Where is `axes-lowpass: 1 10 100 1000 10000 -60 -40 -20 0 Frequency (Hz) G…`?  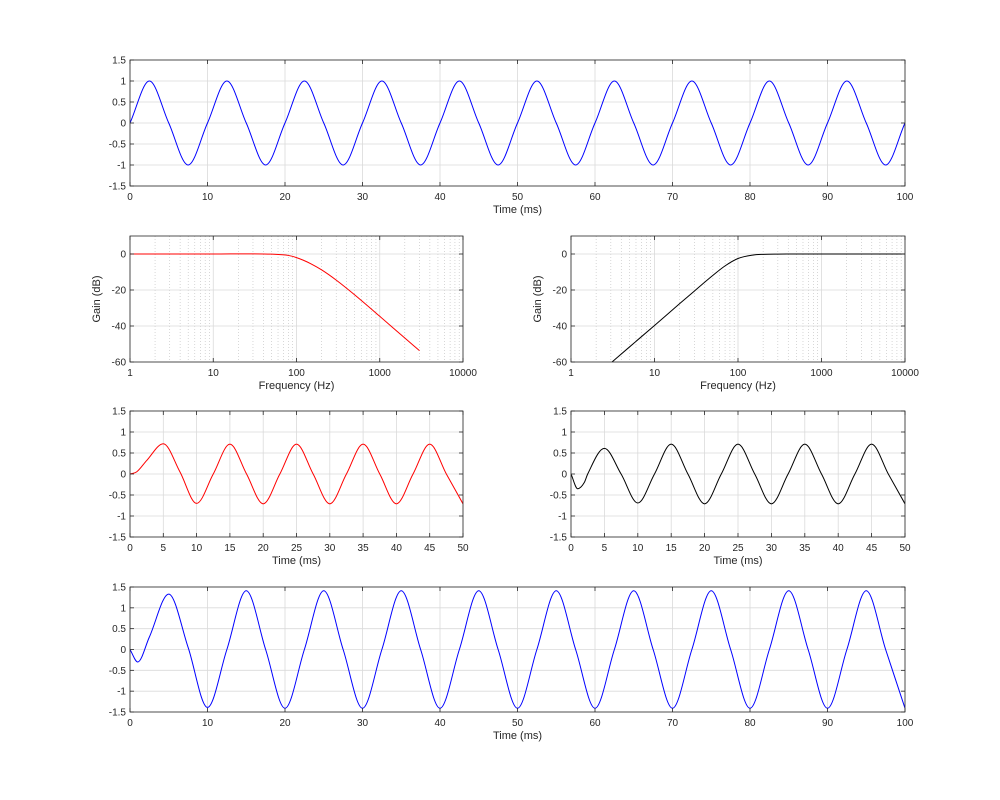
axes-lowpass: 1 10 100 1000 10000 -60 -40 -20 0 Frequency (Hz) G… is located at coordinates (284, 313).